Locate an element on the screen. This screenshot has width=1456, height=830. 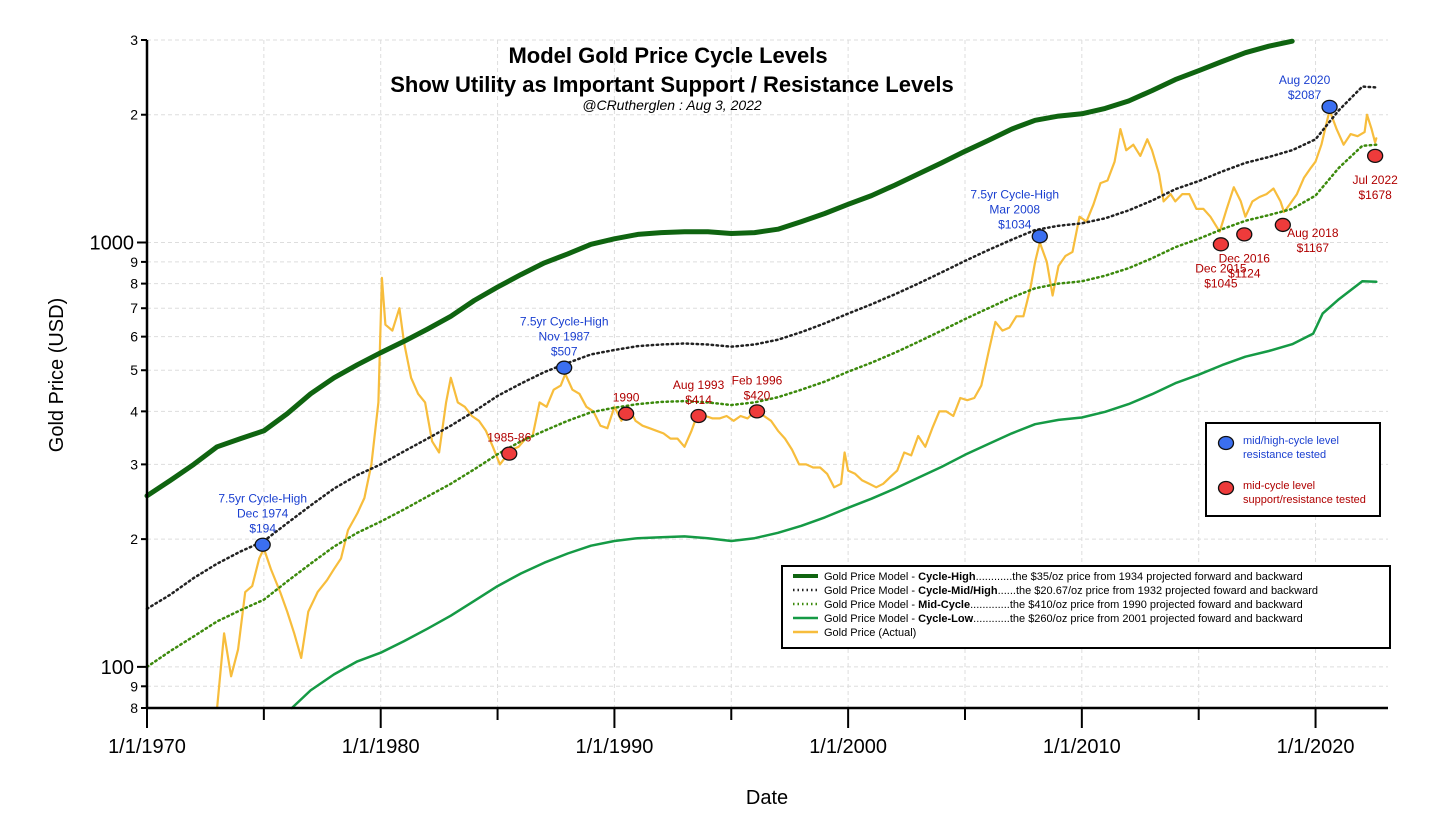
annotation-label: Aug 1993 is located at coordinates (699, 385).